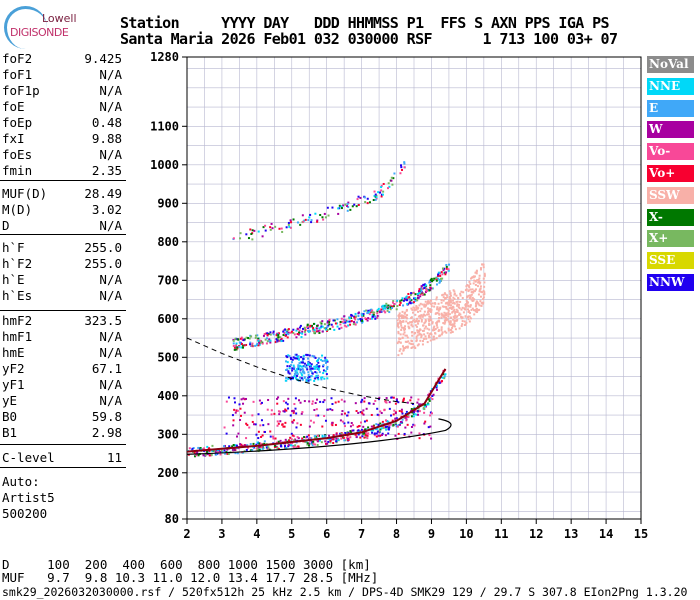 This screenshot has width=700, height=600. Describe the element at coordinates (670, 261) in the screenshot. I see `legend-sse: SSE` at that location.